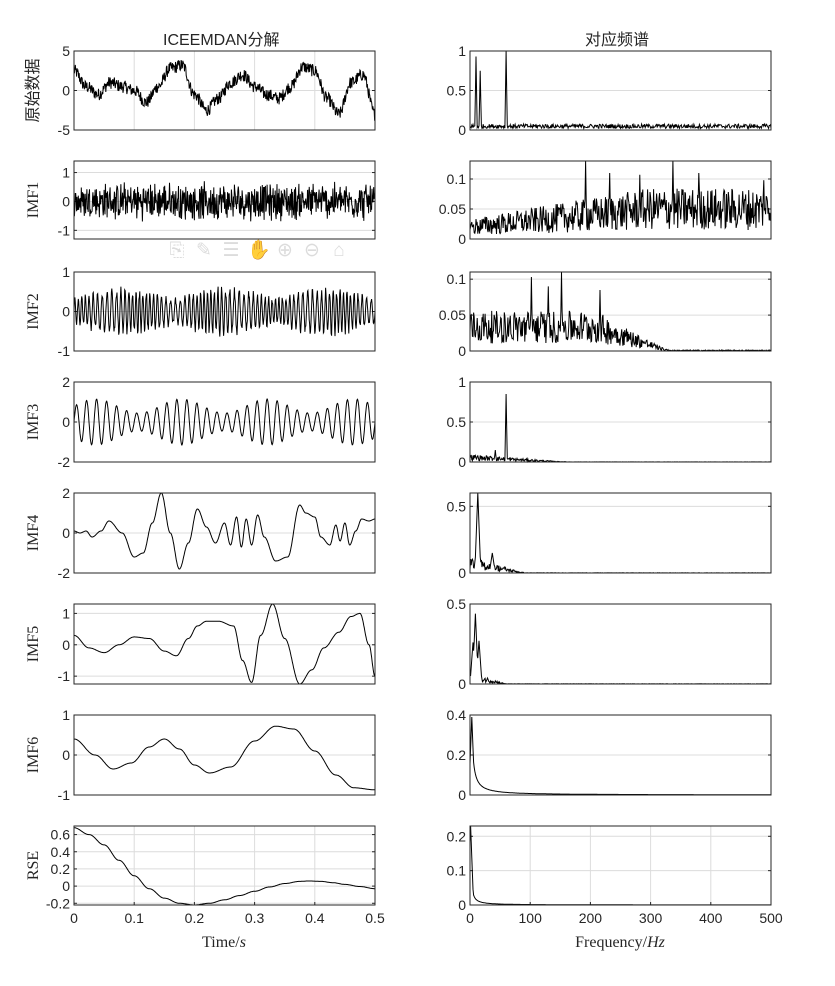 This screenshot has height=986, width=835. Describe the element at coordinates (617, 40) in the screenshot. I see `right-column-title: 对应频谱` at that location.